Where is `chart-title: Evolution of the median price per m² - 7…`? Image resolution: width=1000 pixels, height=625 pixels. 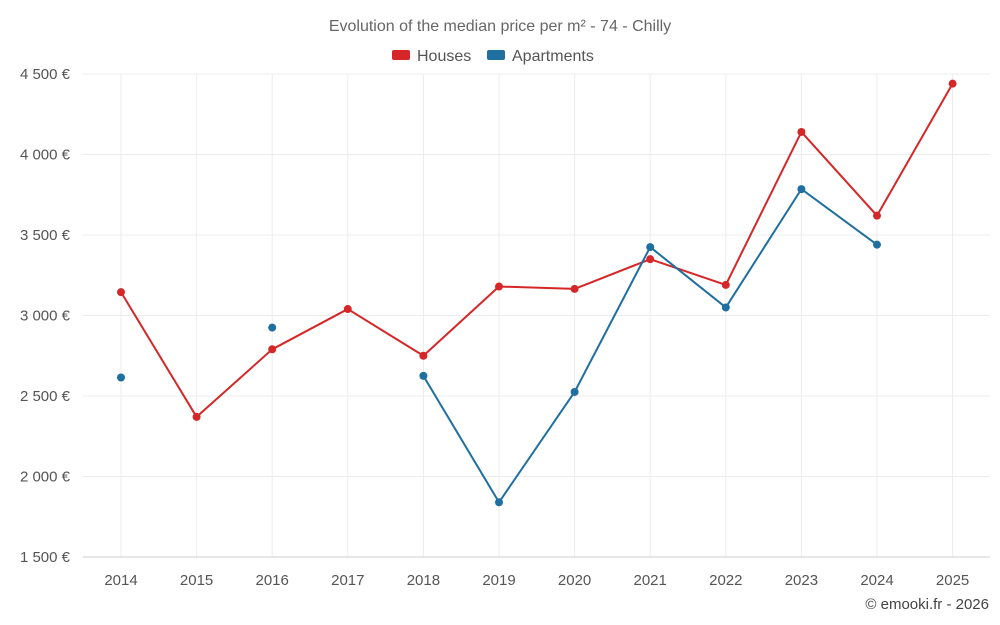
chart-title: Evolution of the median price per m² - 7… is located at coordinates (500, 26).